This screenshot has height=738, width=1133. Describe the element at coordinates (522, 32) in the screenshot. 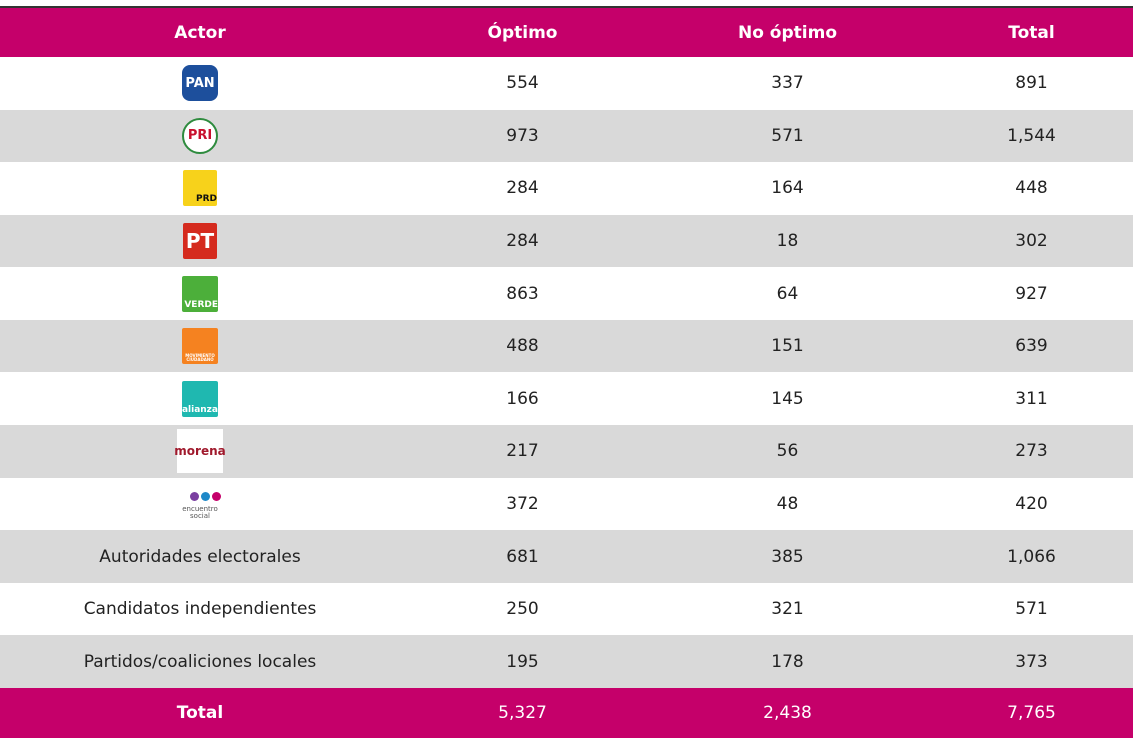

I see `value-cell: Óptimo` at that location.